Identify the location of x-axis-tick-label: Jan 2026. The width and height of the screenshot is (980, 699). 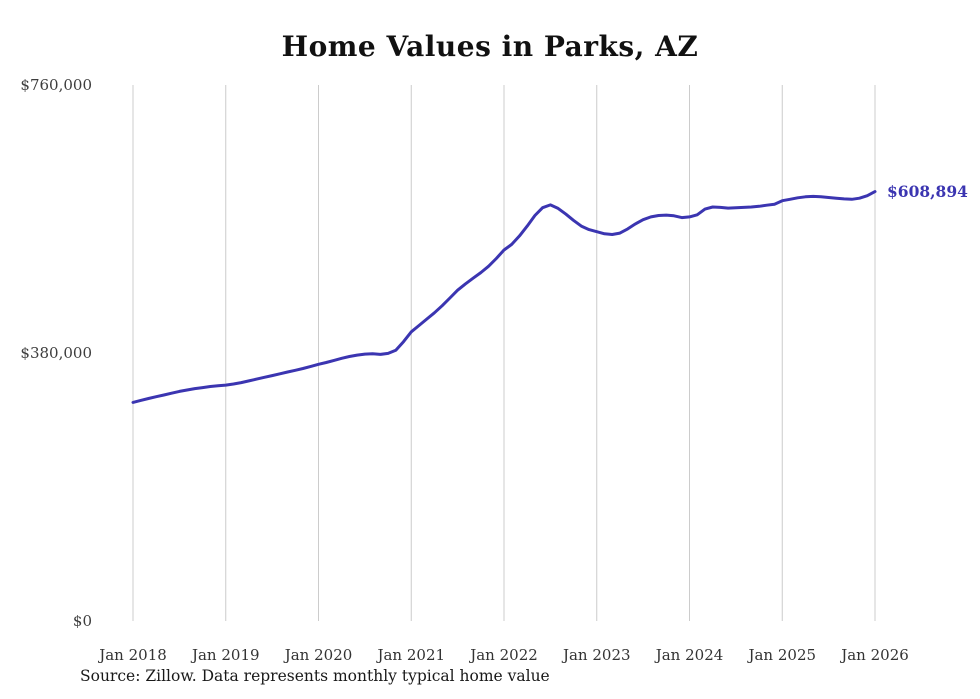
(875, 655).